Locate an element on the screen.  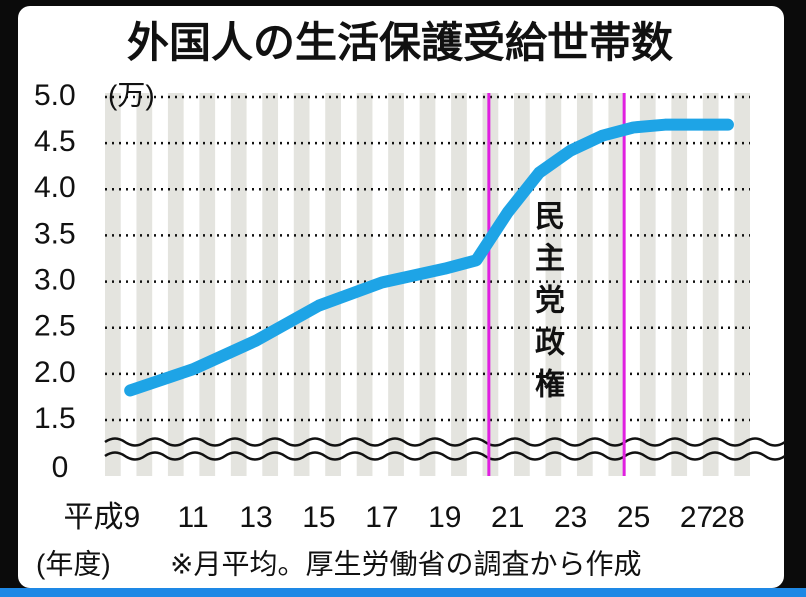
y-tick-label: 4.0 is located at coordinates (55, 187).